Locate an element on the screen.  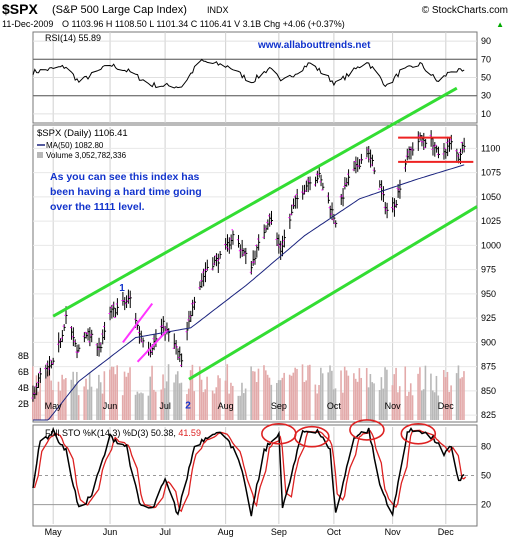
wave-label-2: 2 is located at coordinates (188, 405).